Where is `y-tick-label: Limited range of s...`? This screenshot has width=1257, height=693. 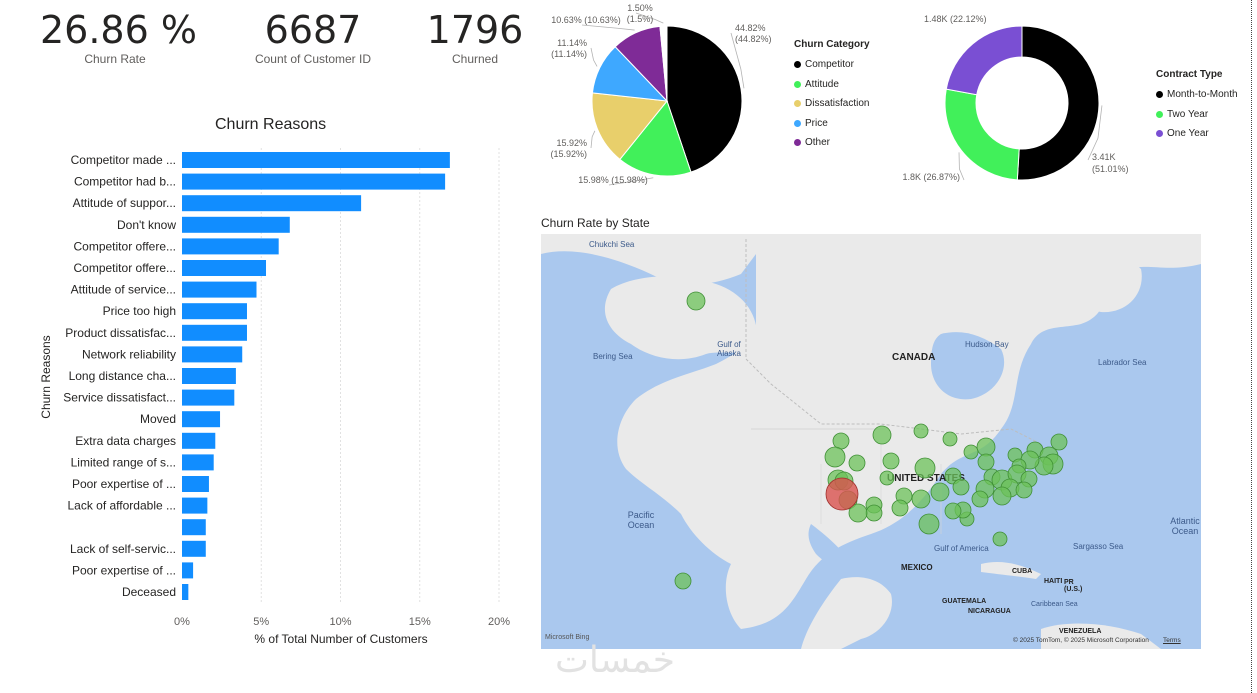
y-tick-label: Limited range of s... is located at coordinates (123, 462).